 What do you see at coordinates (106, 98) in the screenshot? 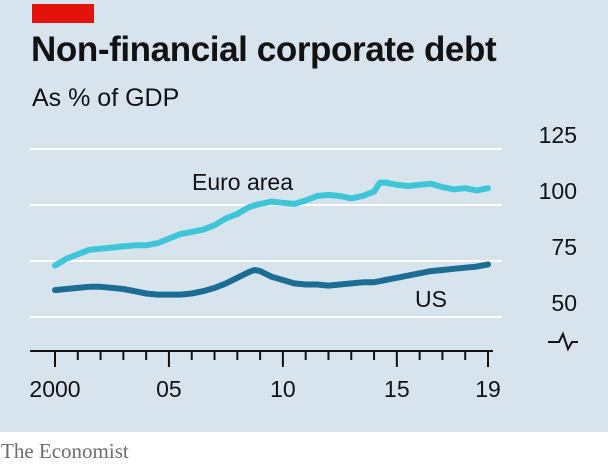
I see `chart-subtitle: As % of GDP` at bounding box center [106, 98].